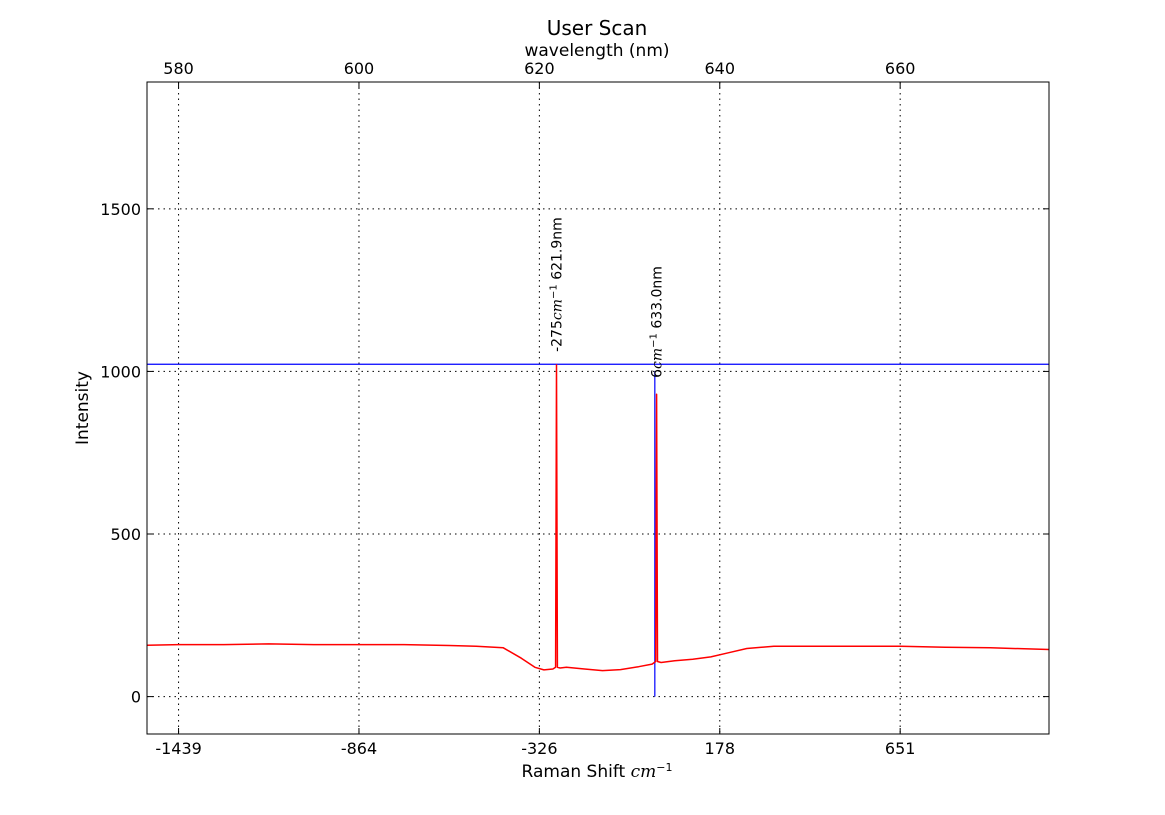 Image resolution: width=1165 pixels, height=815 pixels. Describe the element at coordinates (178, 68) in the screenshot. I see `x2-tick-label: 580` at that location.